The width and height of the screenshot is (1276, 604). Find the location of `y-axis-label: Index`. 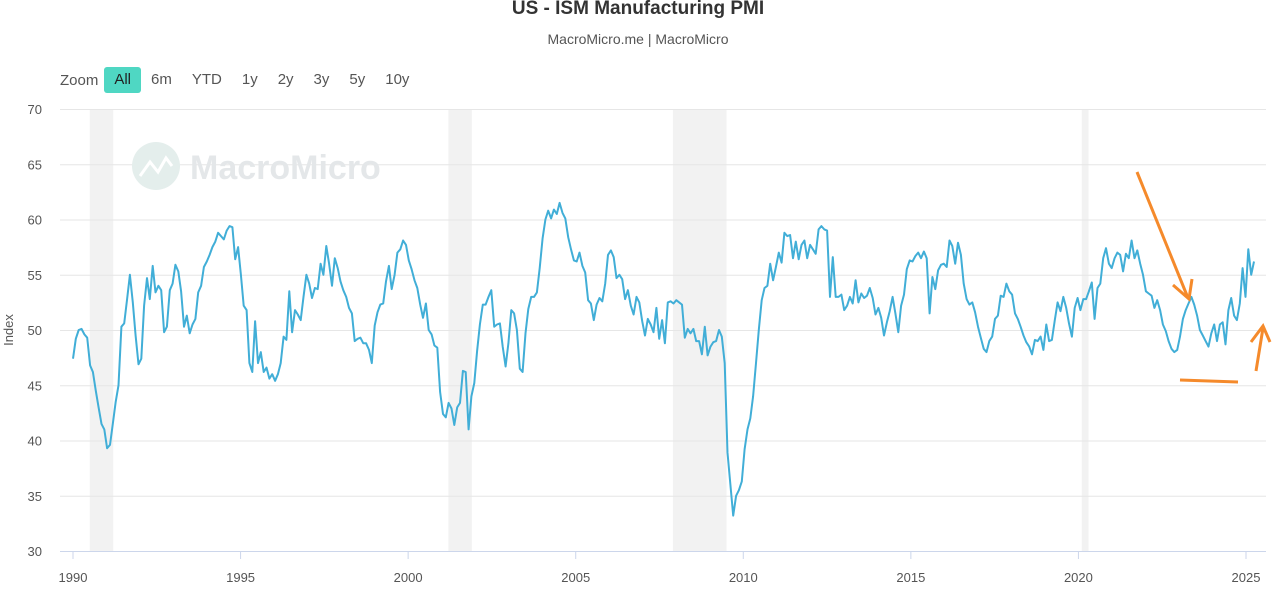

y-axis-label: Index is located at coordinates (8, 330).